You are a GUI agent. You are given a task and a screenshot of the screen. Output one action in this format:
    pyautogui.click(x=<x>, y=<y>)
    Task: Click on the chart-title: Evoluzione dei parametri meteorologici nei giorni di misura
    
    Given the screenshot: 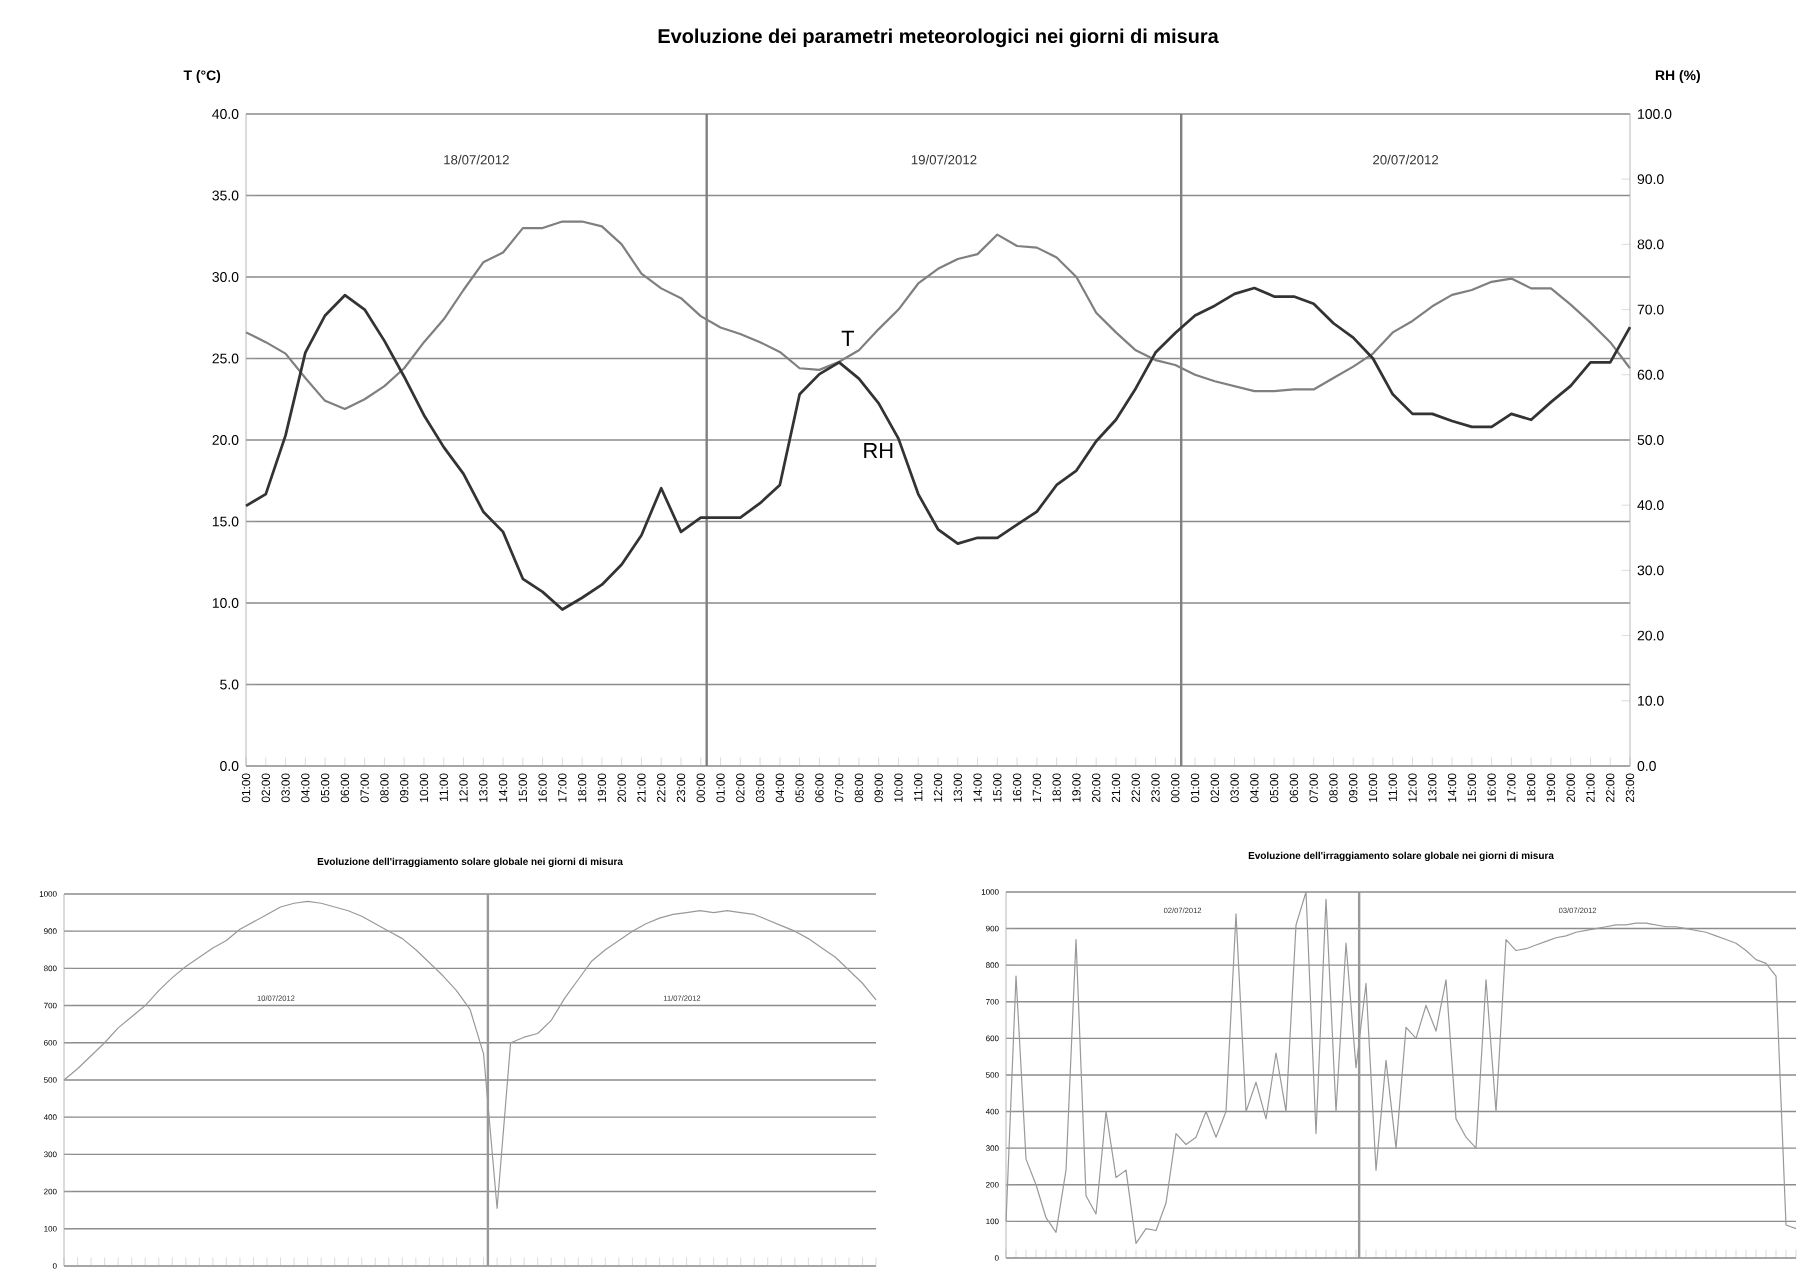 What is the action you would take?
    pyautogui.click(x=938, y=38)
    